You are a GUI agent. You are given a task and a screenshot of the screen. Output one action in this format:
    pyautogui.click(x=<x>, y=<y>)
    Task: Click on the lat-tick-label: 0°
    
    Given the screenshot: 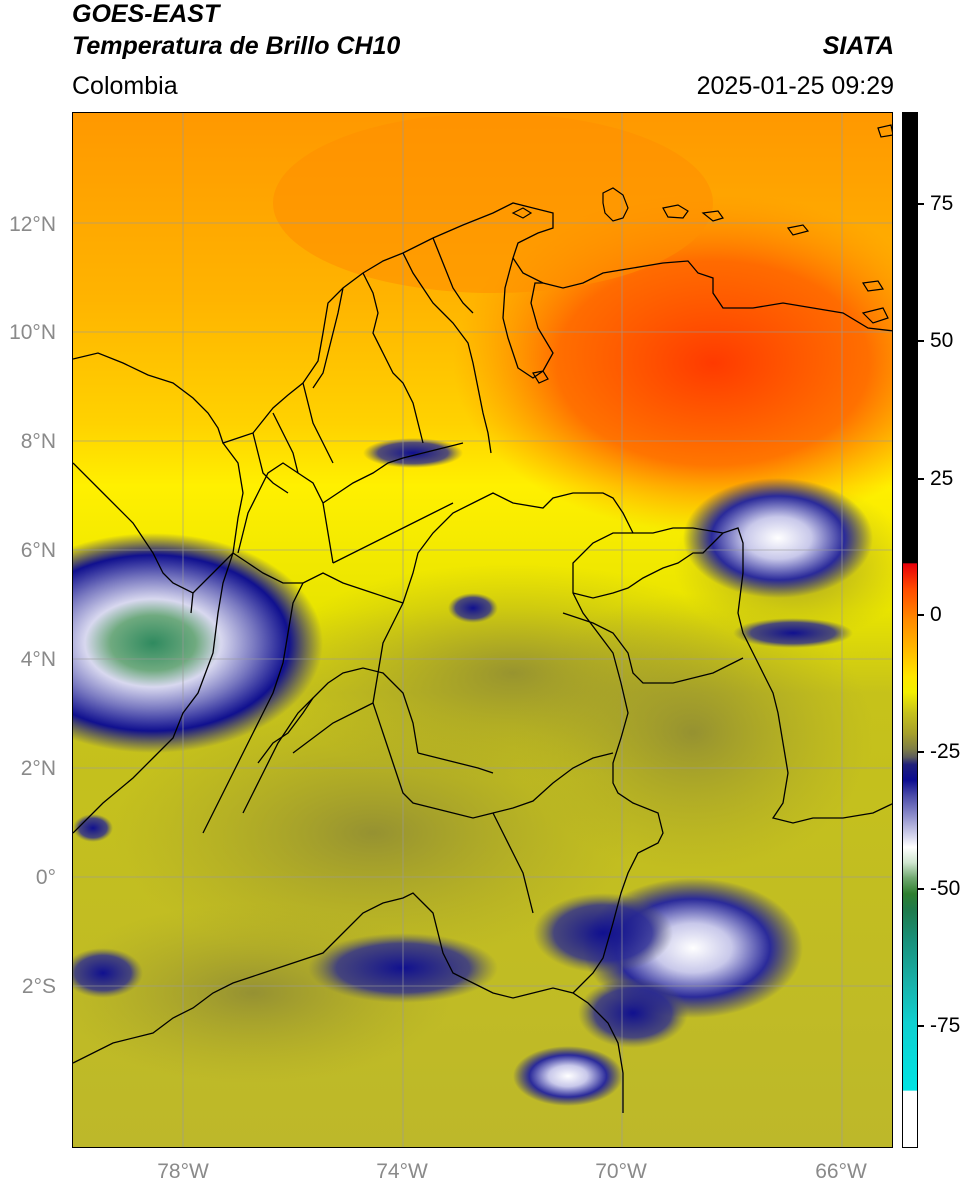 What is the action you would take?
    pyautogui.click(x=45, y=877)
    